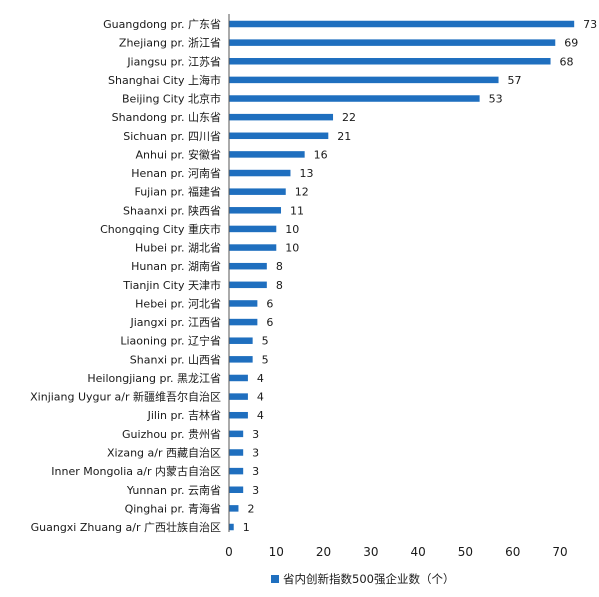 Image resolution: width=599 pixels, height=597 pixels. I want to click on category-label: Chongqing City 重庆市, so click(160, 229).